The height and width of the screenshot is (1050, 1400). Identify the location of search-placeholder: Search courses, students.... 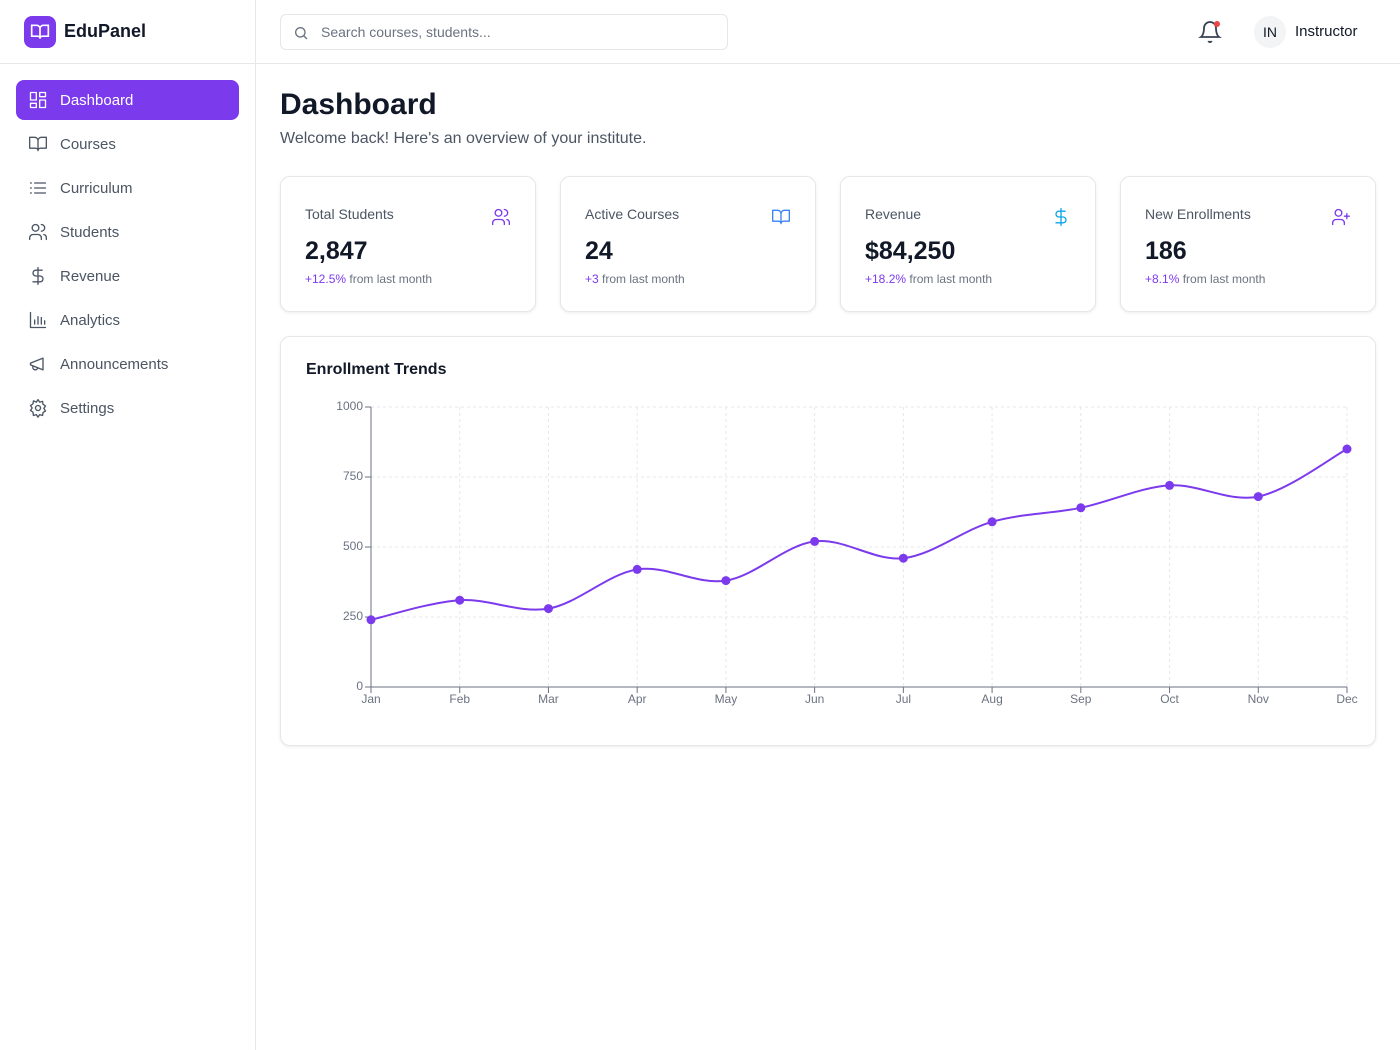
(406, 32).